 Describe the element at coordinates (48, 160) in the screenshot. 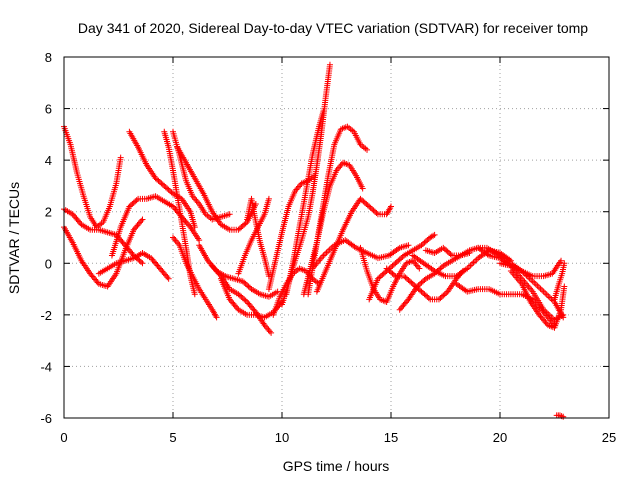

I see `y-tick-label: 4` at that location.